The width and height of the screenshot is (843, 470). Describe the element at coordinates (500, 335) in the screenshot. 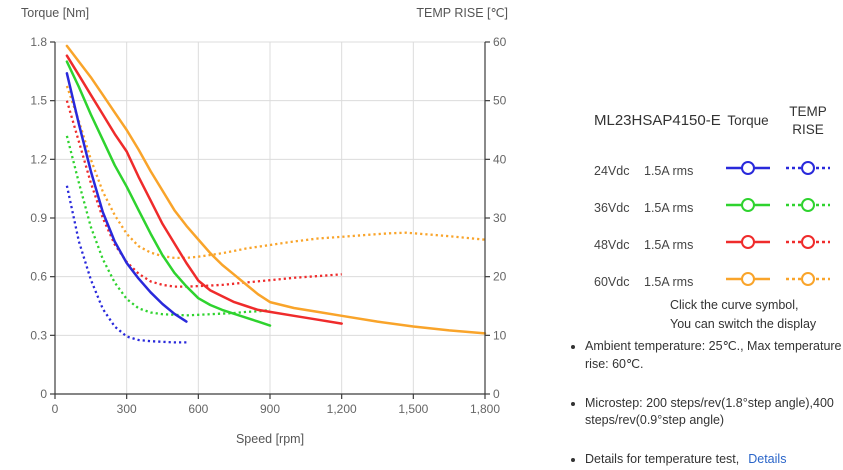

I see `right-axis-tick-label: 10` at that location.